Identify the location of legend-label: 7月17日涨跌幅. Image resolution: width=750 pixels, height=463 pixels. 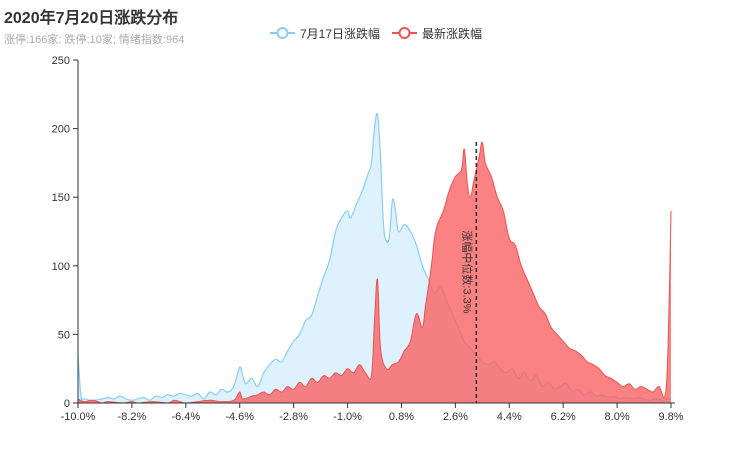
(340, 33).